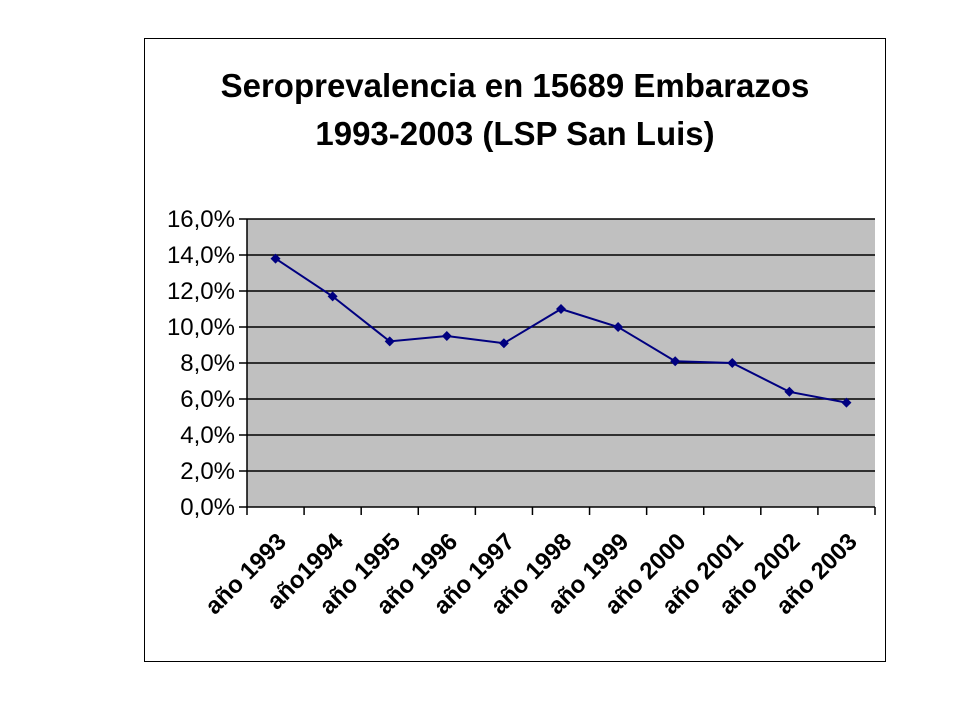  Describe the element at coordinates (561, 330) in the screenshot. I see `data-series` at that location.